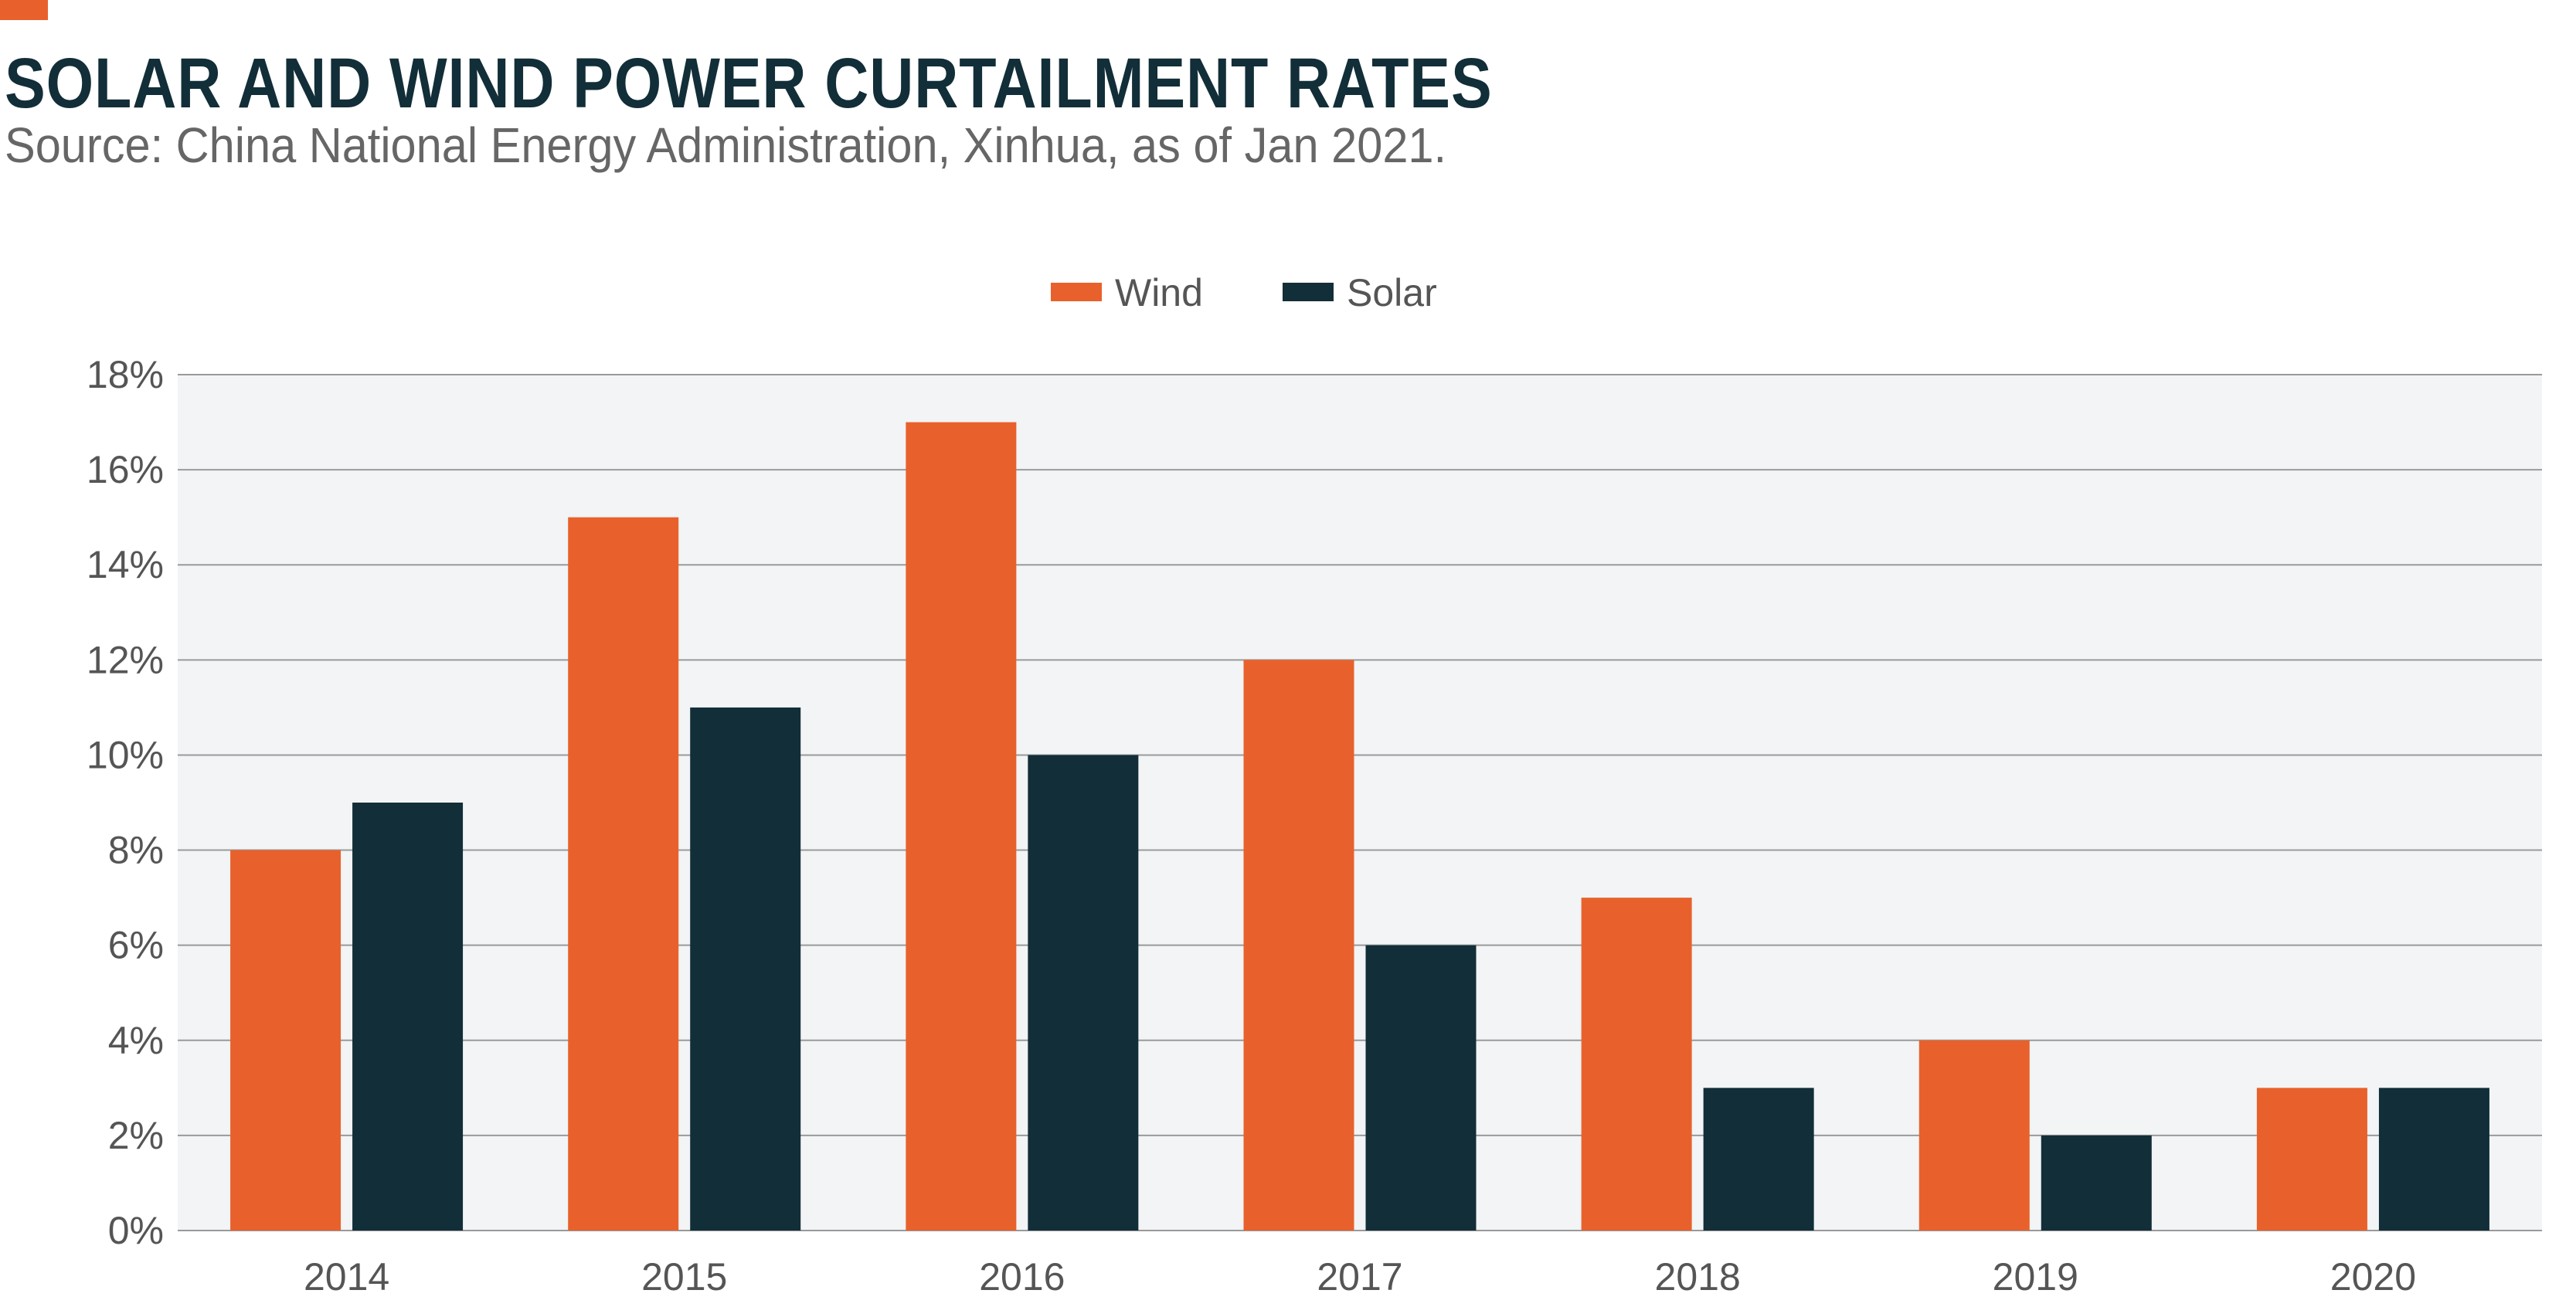 This screenshot has width=2576, height=1307. I want to click on legend-label-wind: Wind, so click(1159, 292).